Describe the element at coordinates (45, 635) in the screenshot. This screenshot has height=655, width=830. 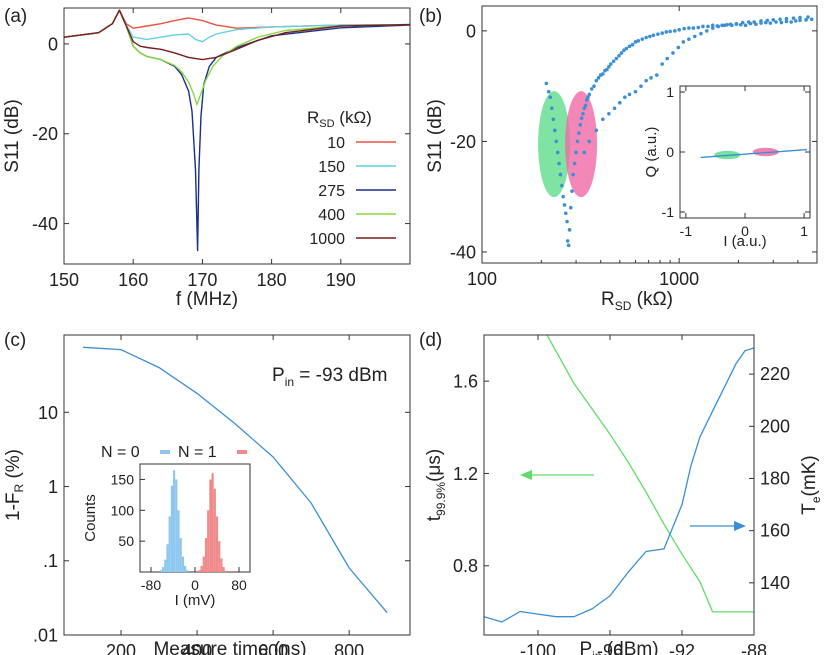
I see `c-y-tick-label: .01` at that location.